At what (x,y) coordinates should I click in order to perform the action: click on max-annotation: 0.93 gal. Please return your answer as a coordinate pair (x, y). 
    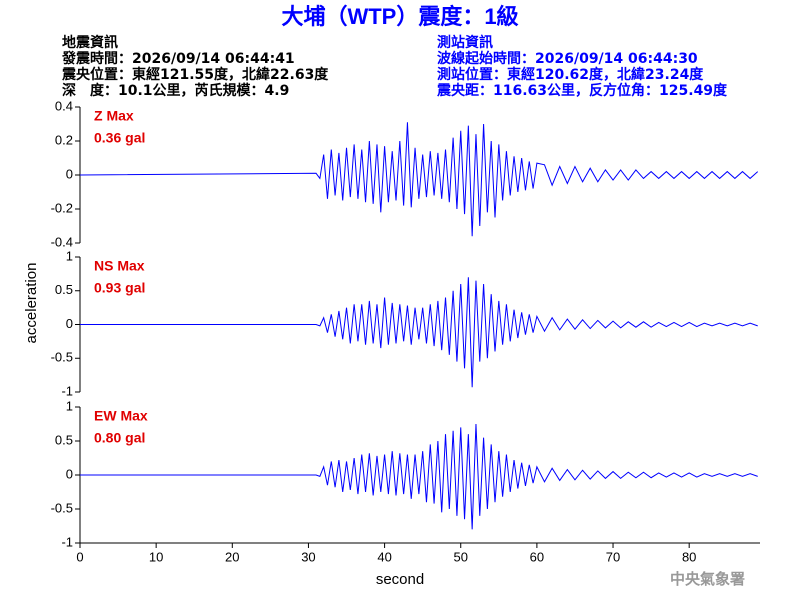
    Looking at the image, I should click on (119, 288).